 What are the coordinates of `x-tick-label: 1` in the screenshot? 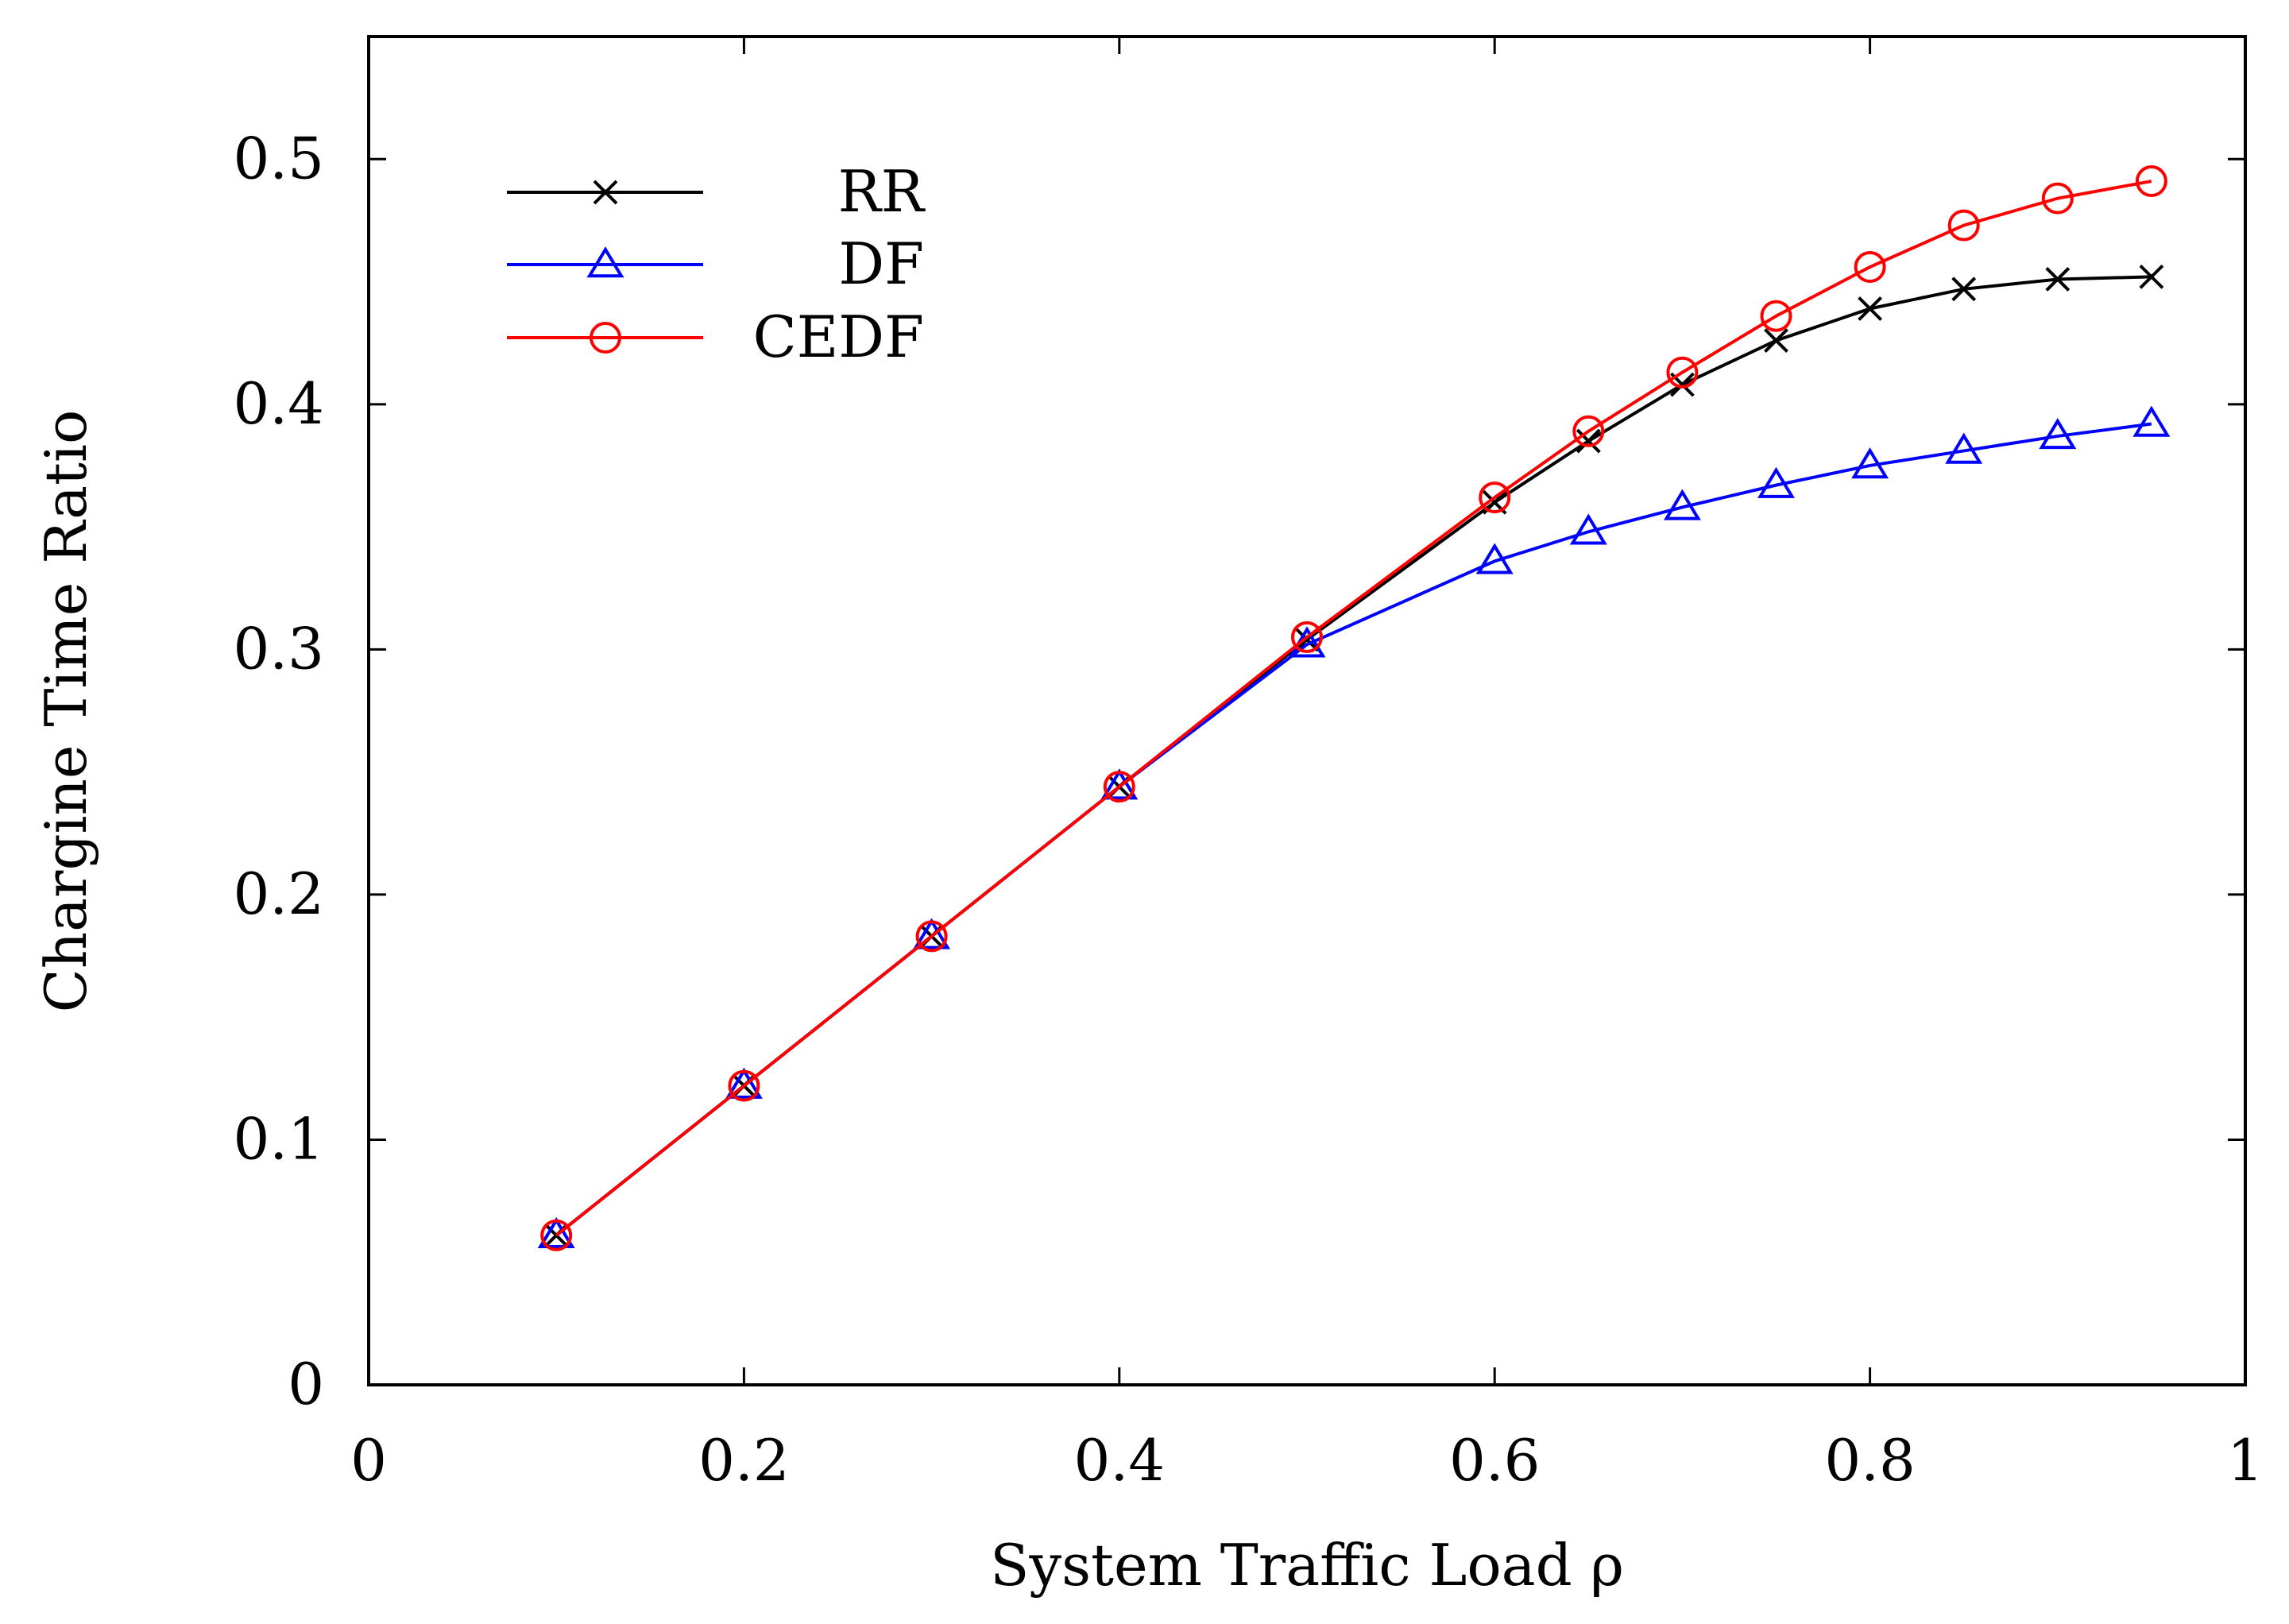 It's located at (2245, 1460).